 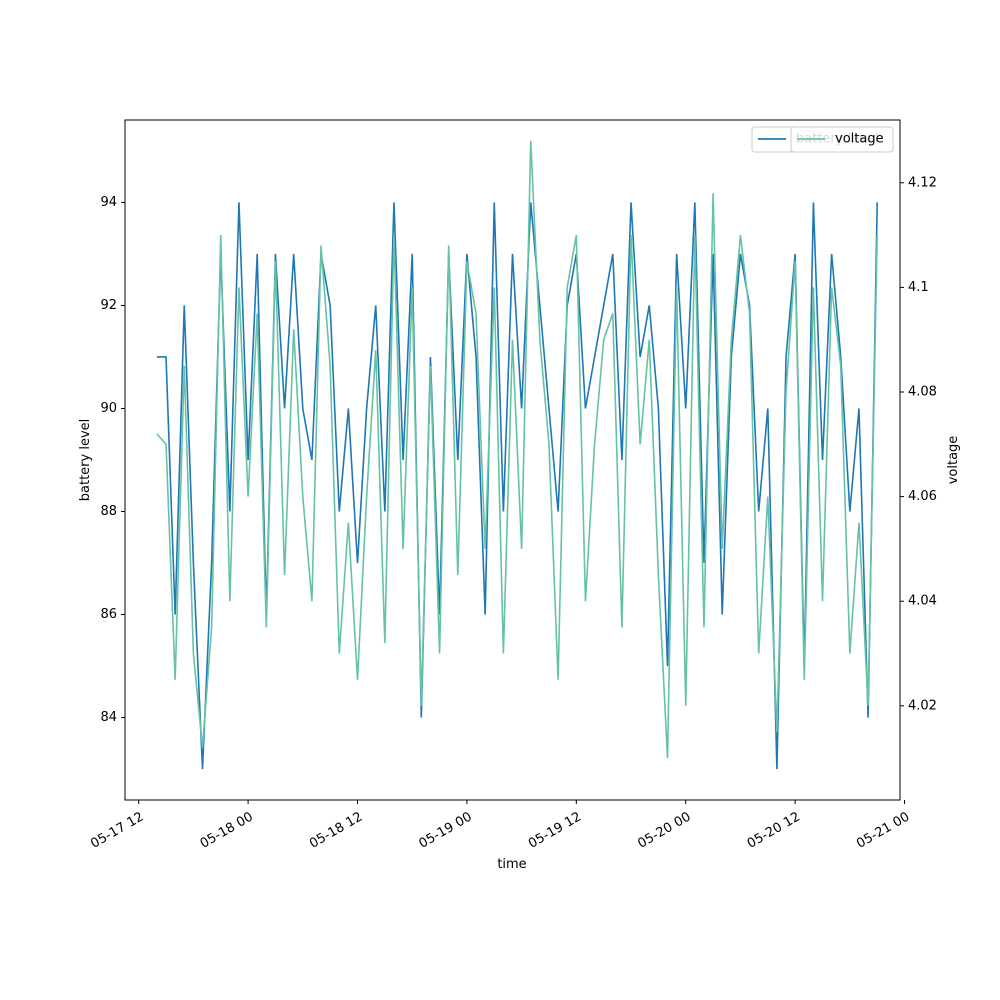 I want to click on y-tick-label: 90, so click(x=108, y=408).